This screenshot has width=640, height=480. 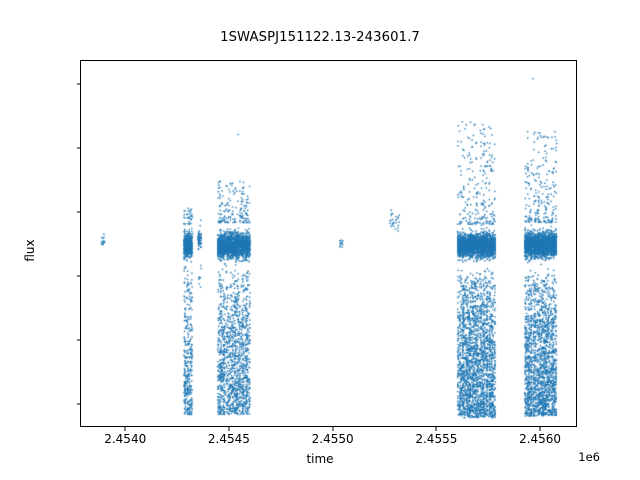 I want to click on chart-title: 1SWASPJ151122.13-243601.7, so click(x=320, y=37).